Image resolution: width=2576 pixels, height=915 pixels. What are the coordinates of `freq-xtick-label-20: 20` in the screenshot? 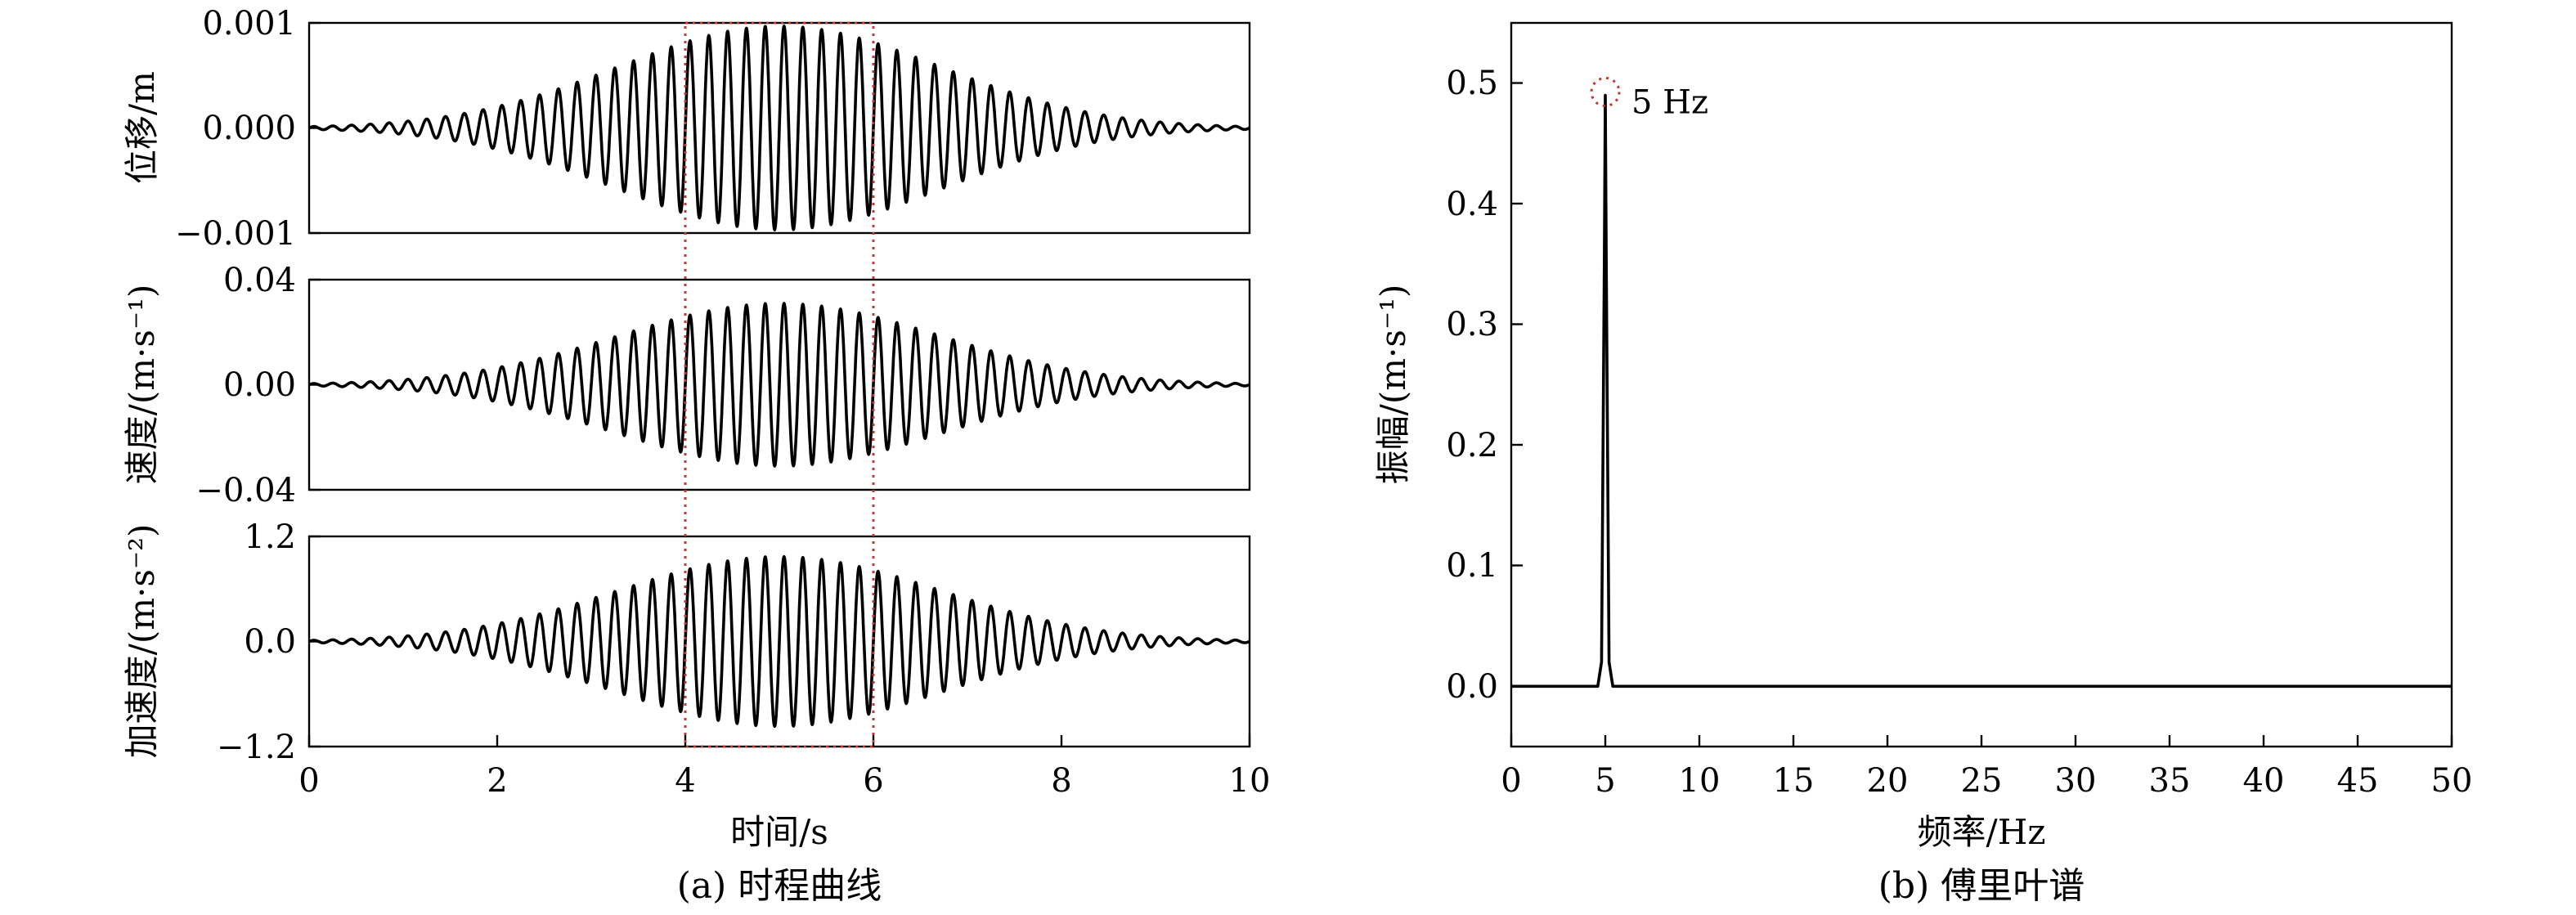 It's located at (1888, 781).